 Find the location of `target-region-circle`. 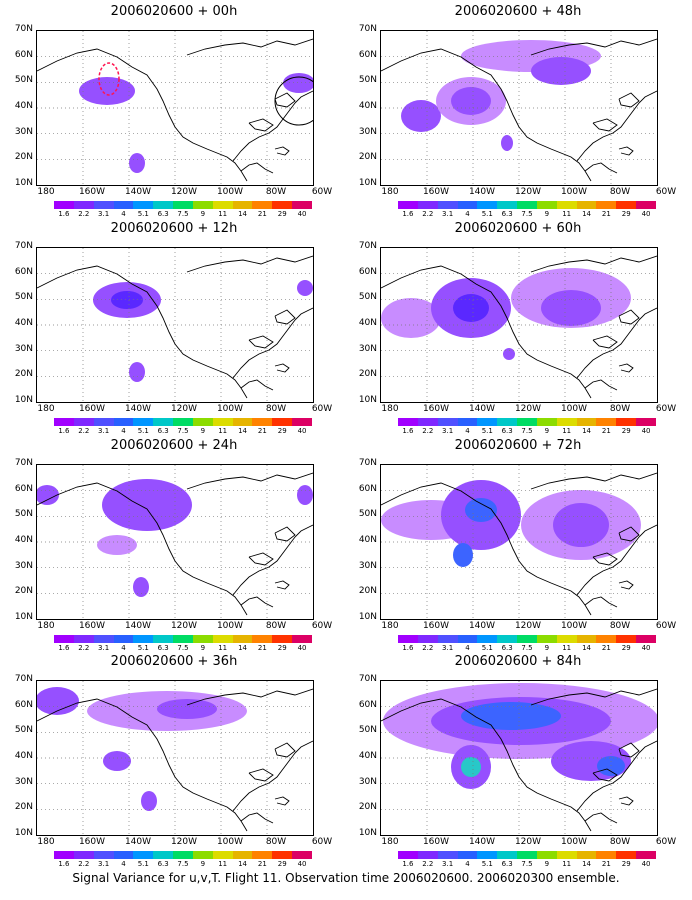

target-region-circle is located at coordinates (293, 101).